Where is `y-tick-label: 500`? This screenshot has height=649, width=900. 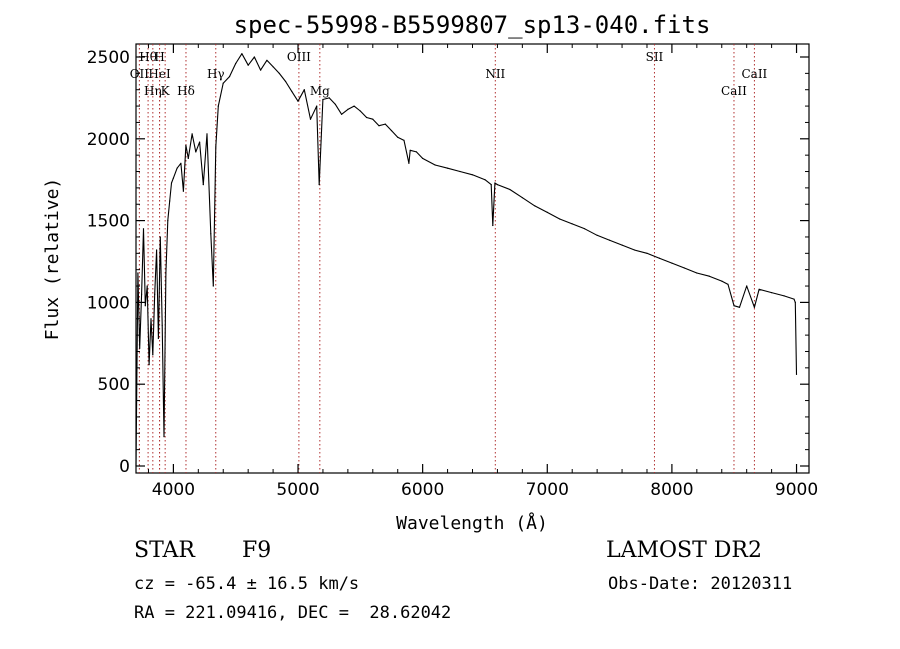 y-tick-label: 500 is located at coordinates (114, 385).